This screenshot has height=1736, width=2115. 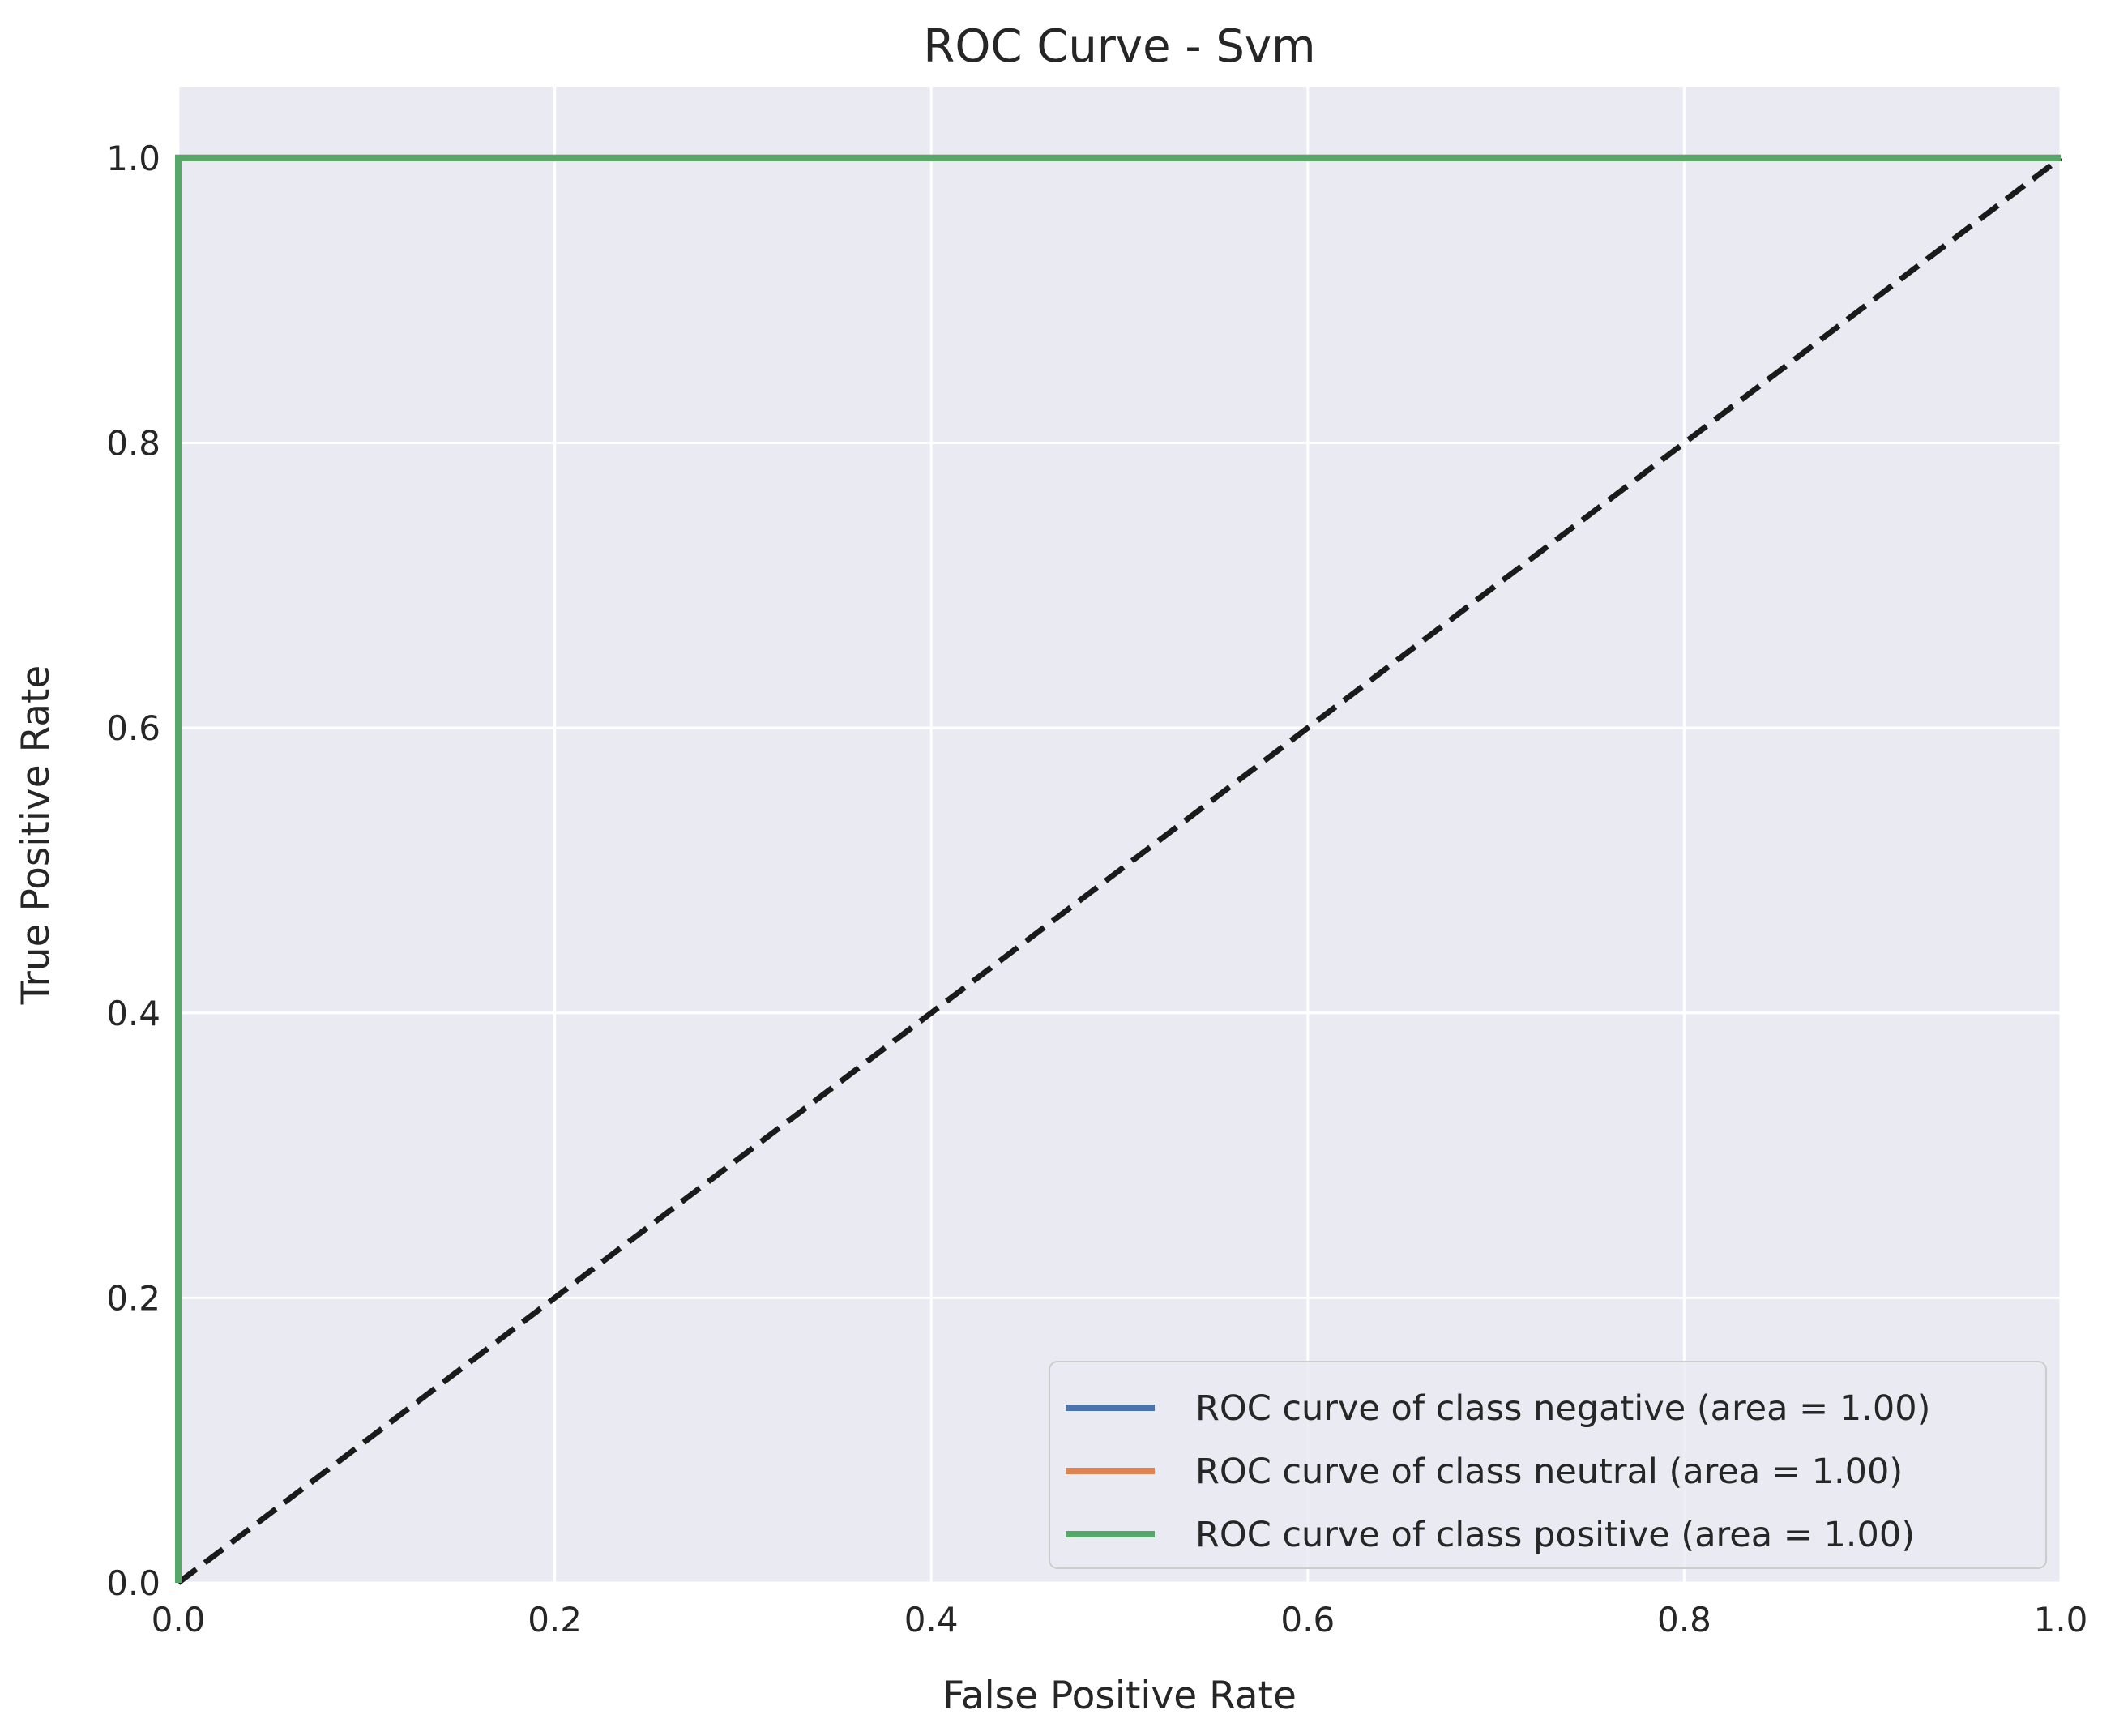 I want to click on x-tick-label: 0.4, so click(x=931, y=1620).